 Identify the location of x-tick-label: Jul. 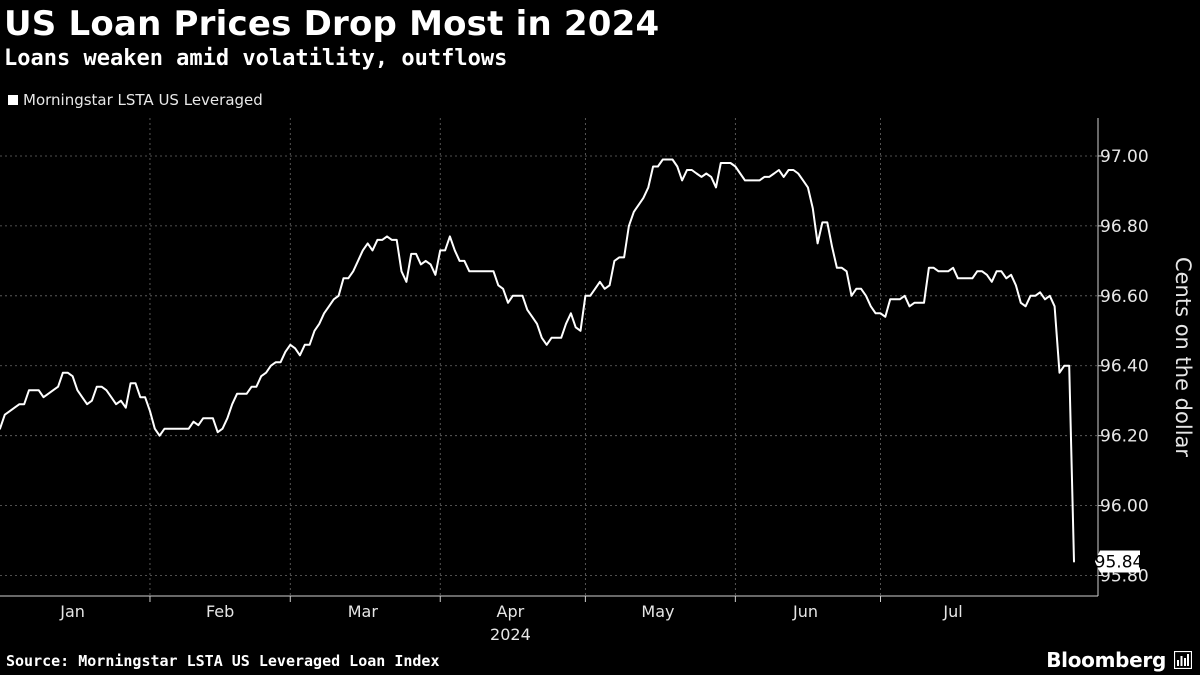
(952, 611).